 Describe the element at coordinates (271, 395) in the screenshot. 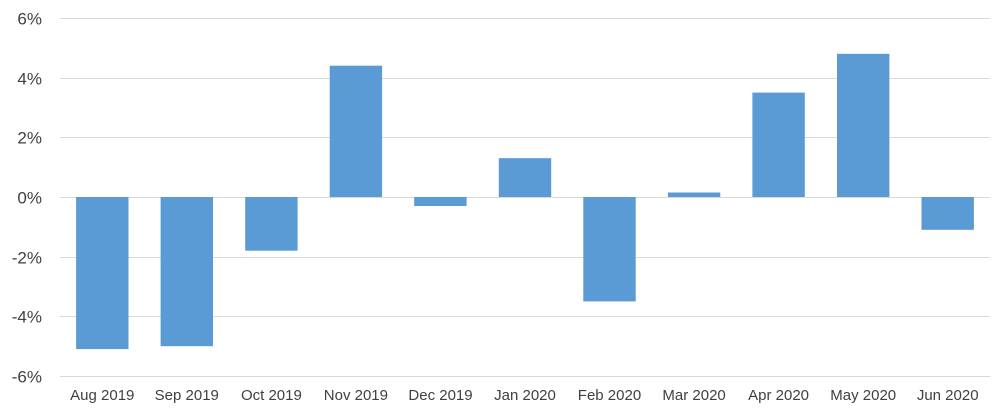

I see `x-tick-label: Oct 2019` at that location.